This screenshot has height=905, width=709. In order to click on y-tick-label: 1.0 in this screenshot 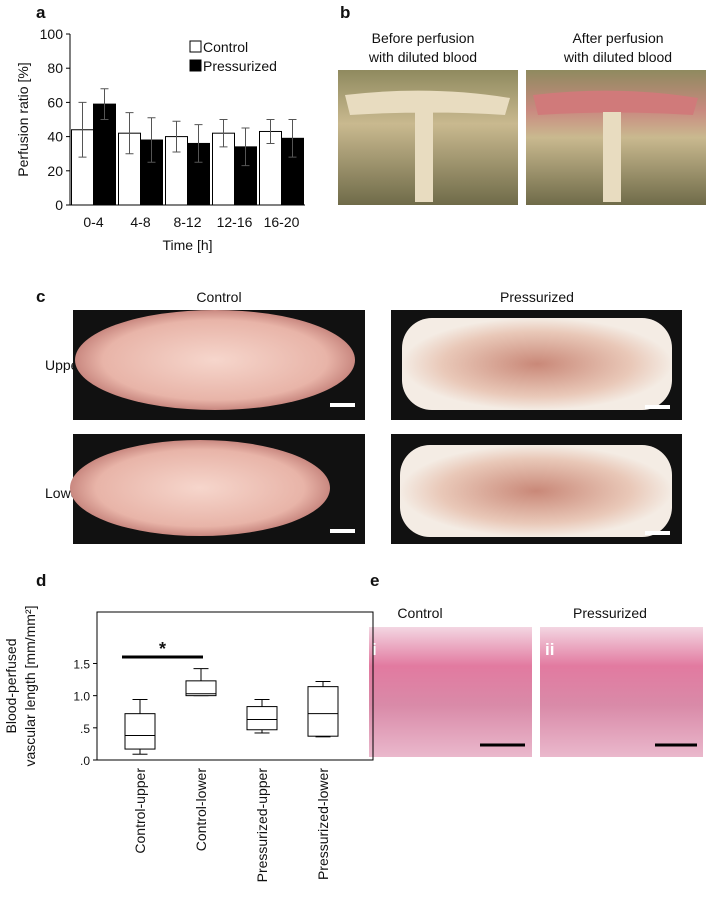, I will do `click(81, 697)`.